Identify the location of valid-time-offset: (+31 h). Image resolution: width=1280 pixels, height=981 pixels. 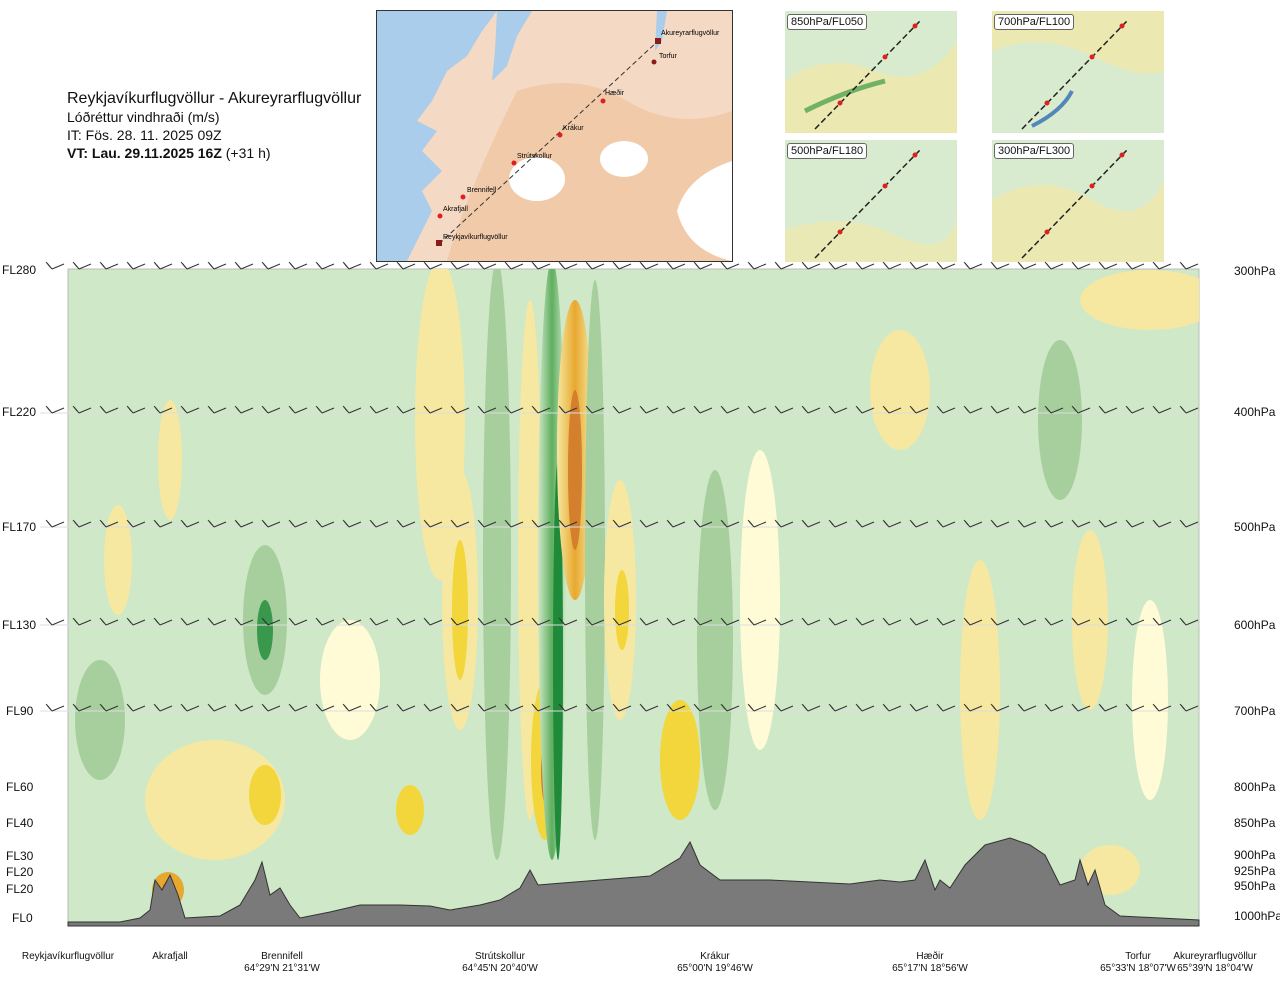
(248, 153).